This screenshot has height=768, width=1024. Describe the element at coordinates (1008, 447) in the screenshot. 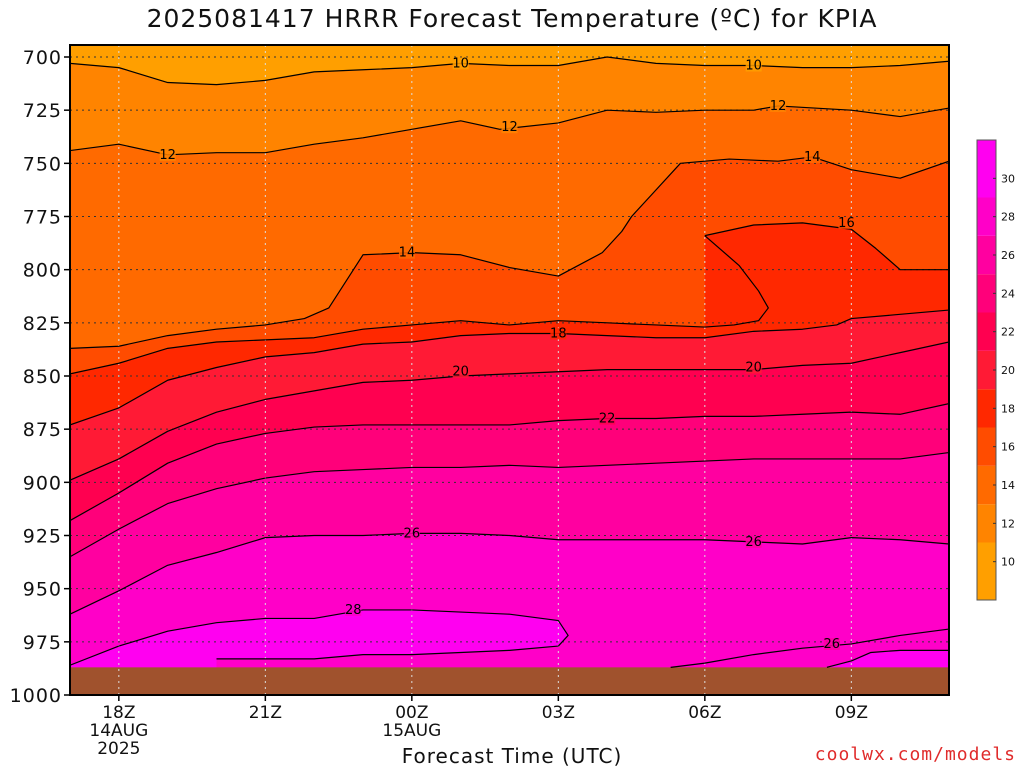

I see `colorbar-tick-label: 16` at that location.